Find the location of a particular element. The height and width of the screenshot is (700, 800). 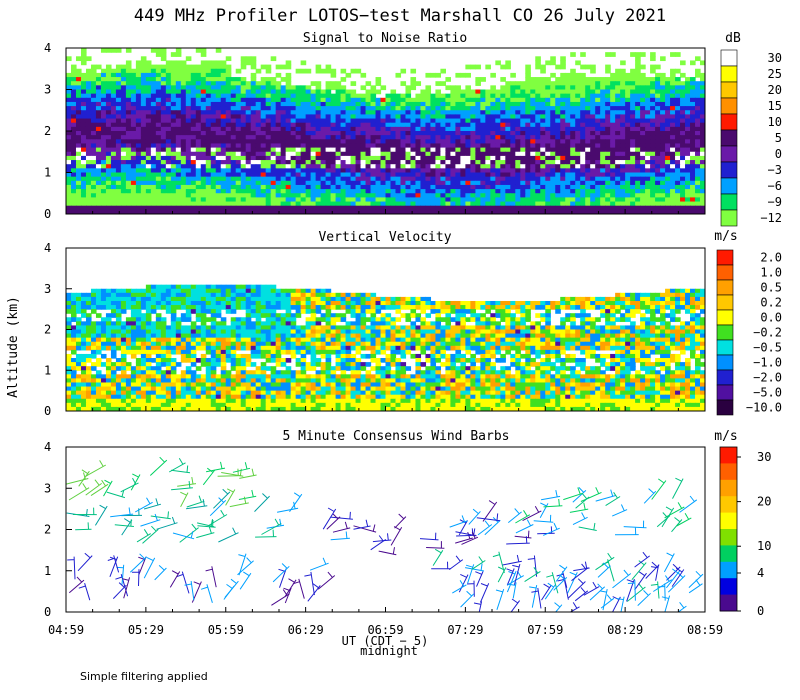

colorbar-label: 25 is located at coordinates (775, 74).